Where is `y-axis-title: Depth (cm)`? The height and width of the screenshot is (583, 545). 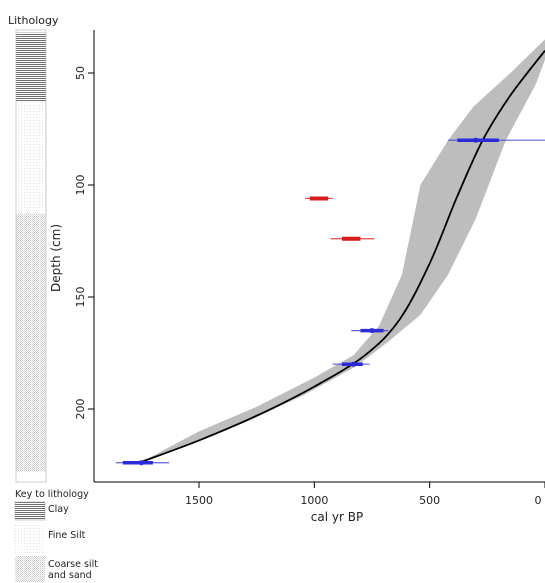 y-axis-title: Depth (cm) is located at coordinates (56, 258).